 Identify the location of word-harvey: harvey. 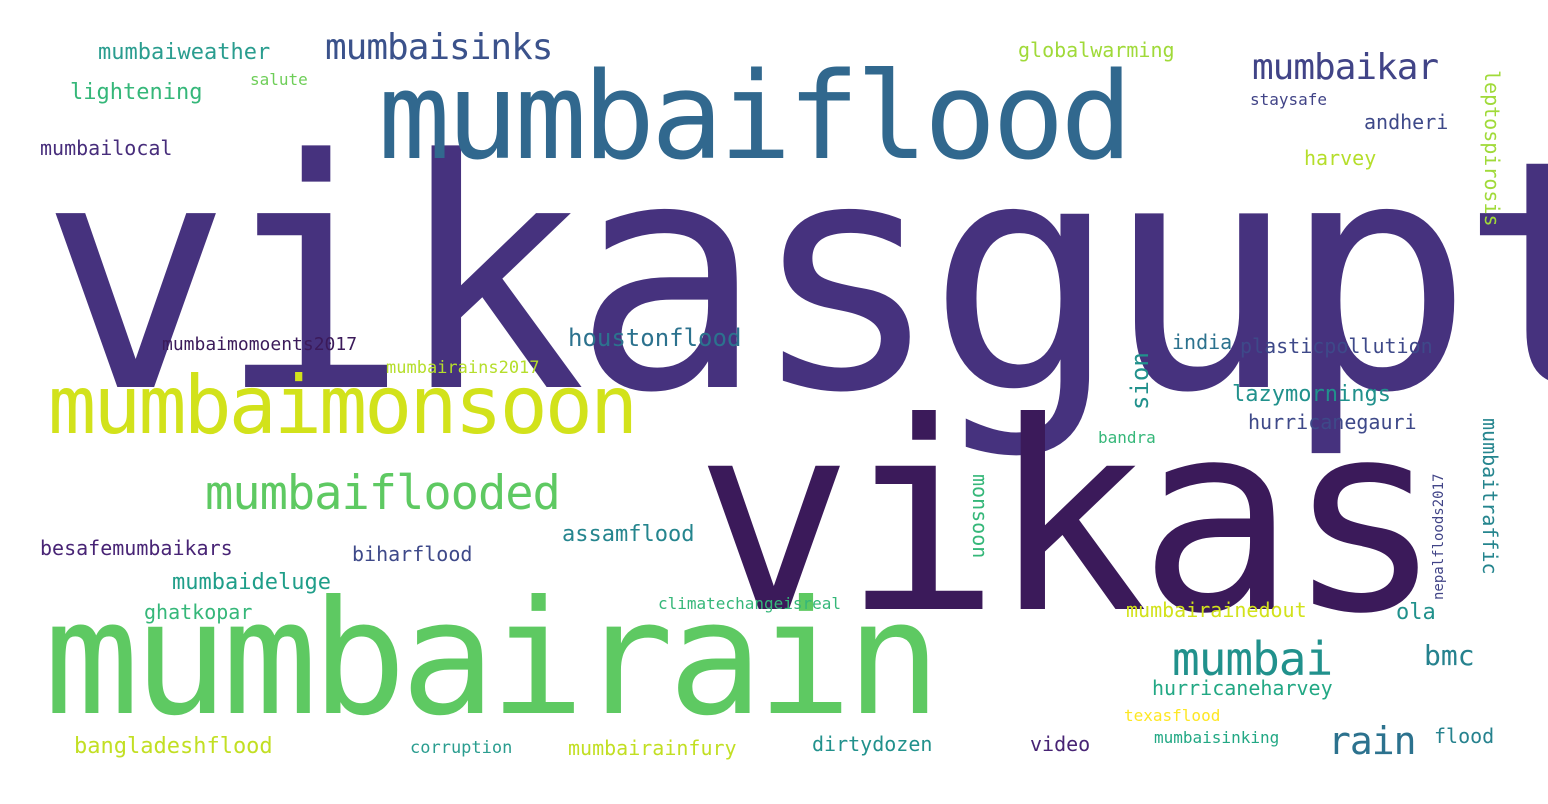
(1340, 158).